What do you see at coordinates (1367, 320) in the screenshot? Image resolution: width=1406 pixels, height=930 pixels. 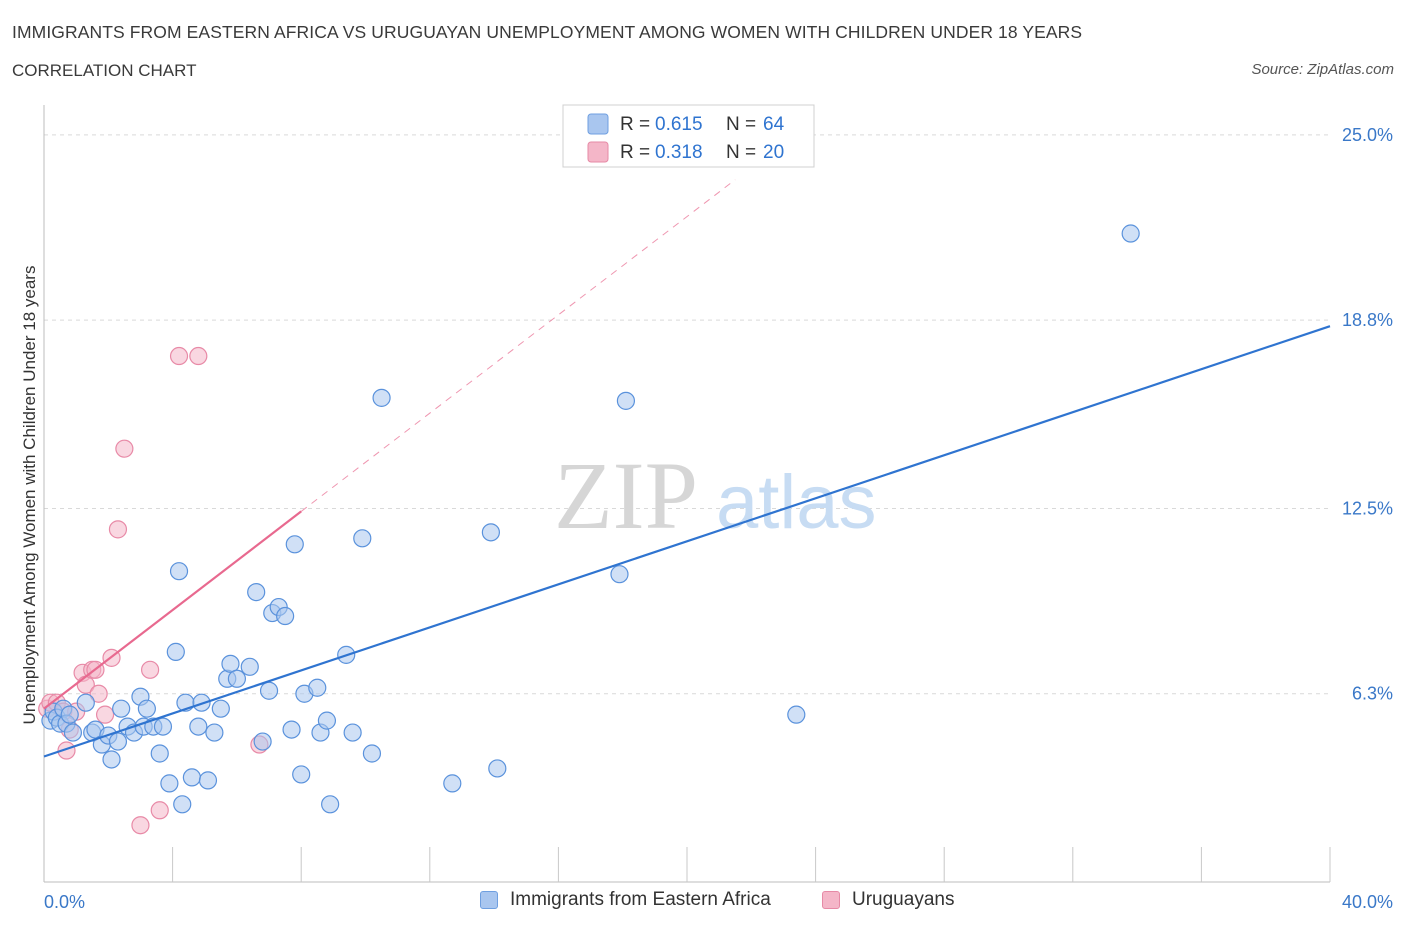 I see `y-tick-label: 18.8%` at bounding box center [1367, 320].